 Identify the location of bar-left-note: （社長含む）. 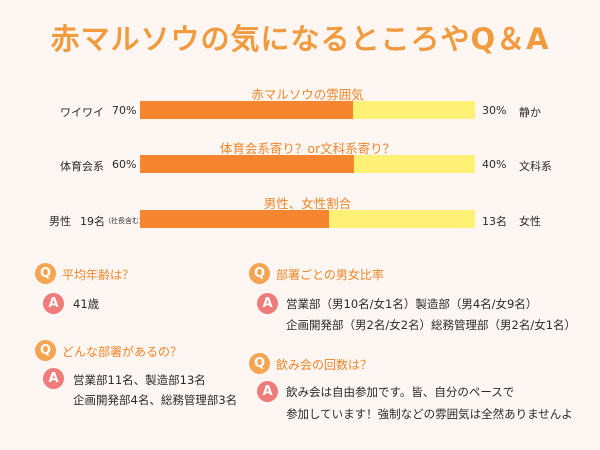
(125, 221).